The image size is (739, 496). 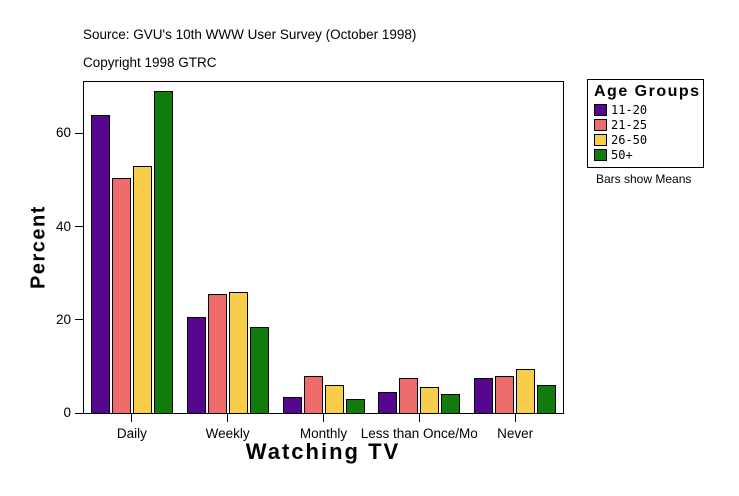 I want to click on x-axis-tick-label: Daily, so click(x=131, y=433).